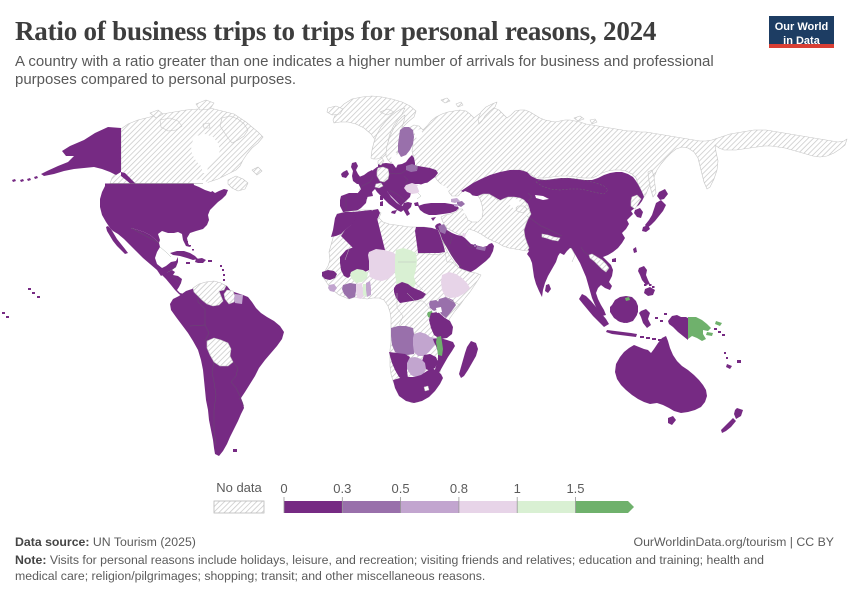  What do you see at coordinates (283, 488) in the screenshot?
I see `svg-text: 0` at bounding box center [283, 488].